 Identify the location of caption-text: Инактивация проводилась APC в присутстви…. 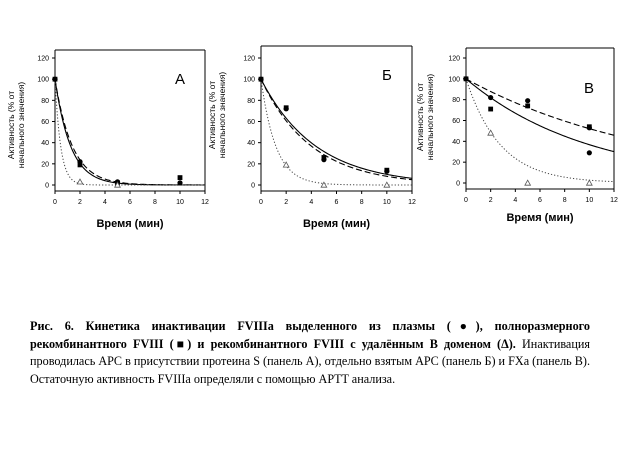
(310, 361).